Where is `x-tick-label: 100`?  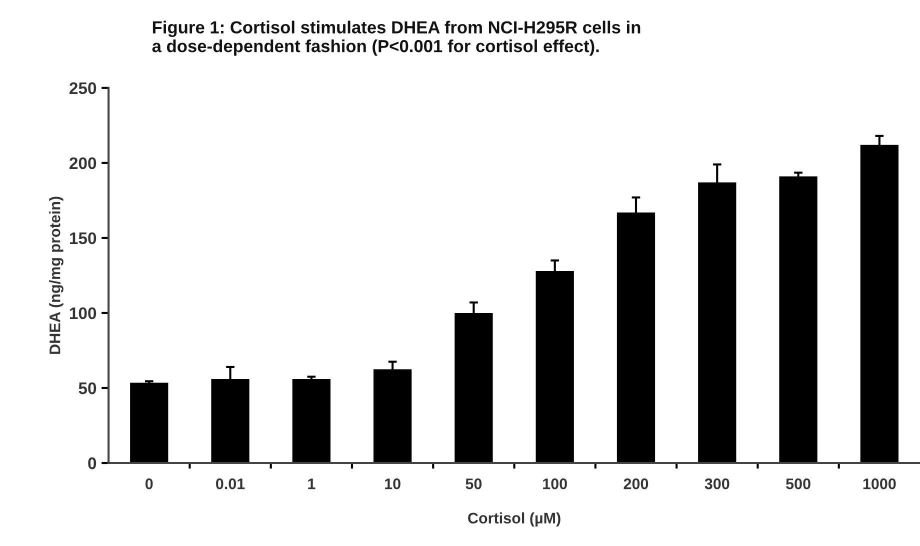
x-tick-label: 100 is located at coordinates (555, 484).